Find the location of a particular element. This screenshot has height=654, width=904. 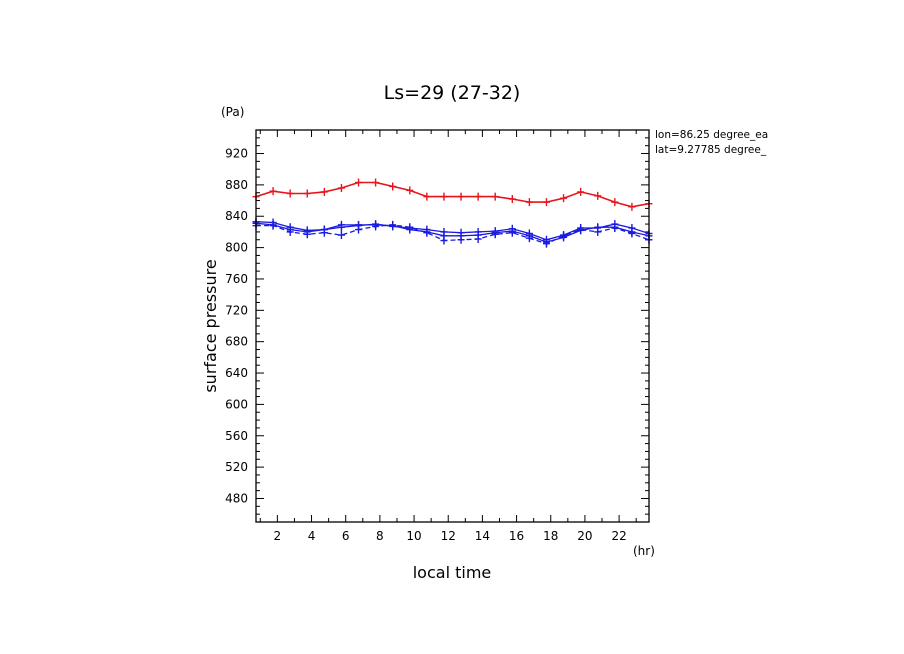

y-tick-label: 560 is located at coordinates (236, 436).